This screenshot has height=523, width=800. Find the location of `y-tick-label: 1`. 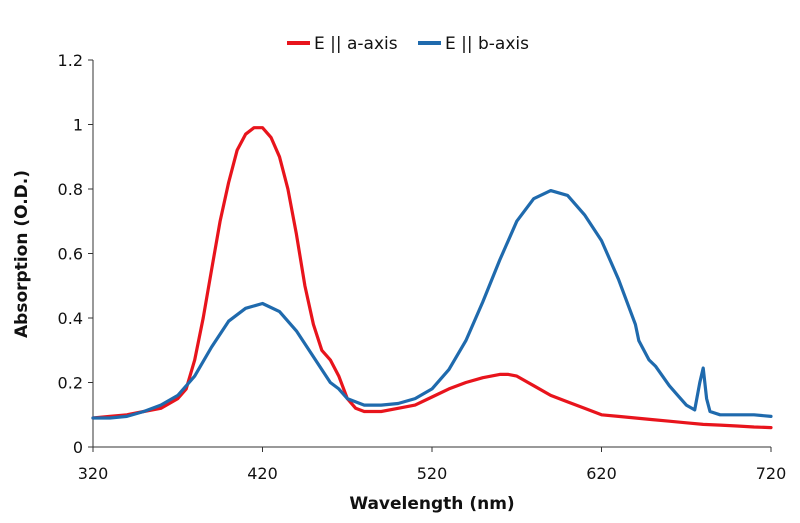

y-tick-label: 1 is located at coordinates (78, 125).